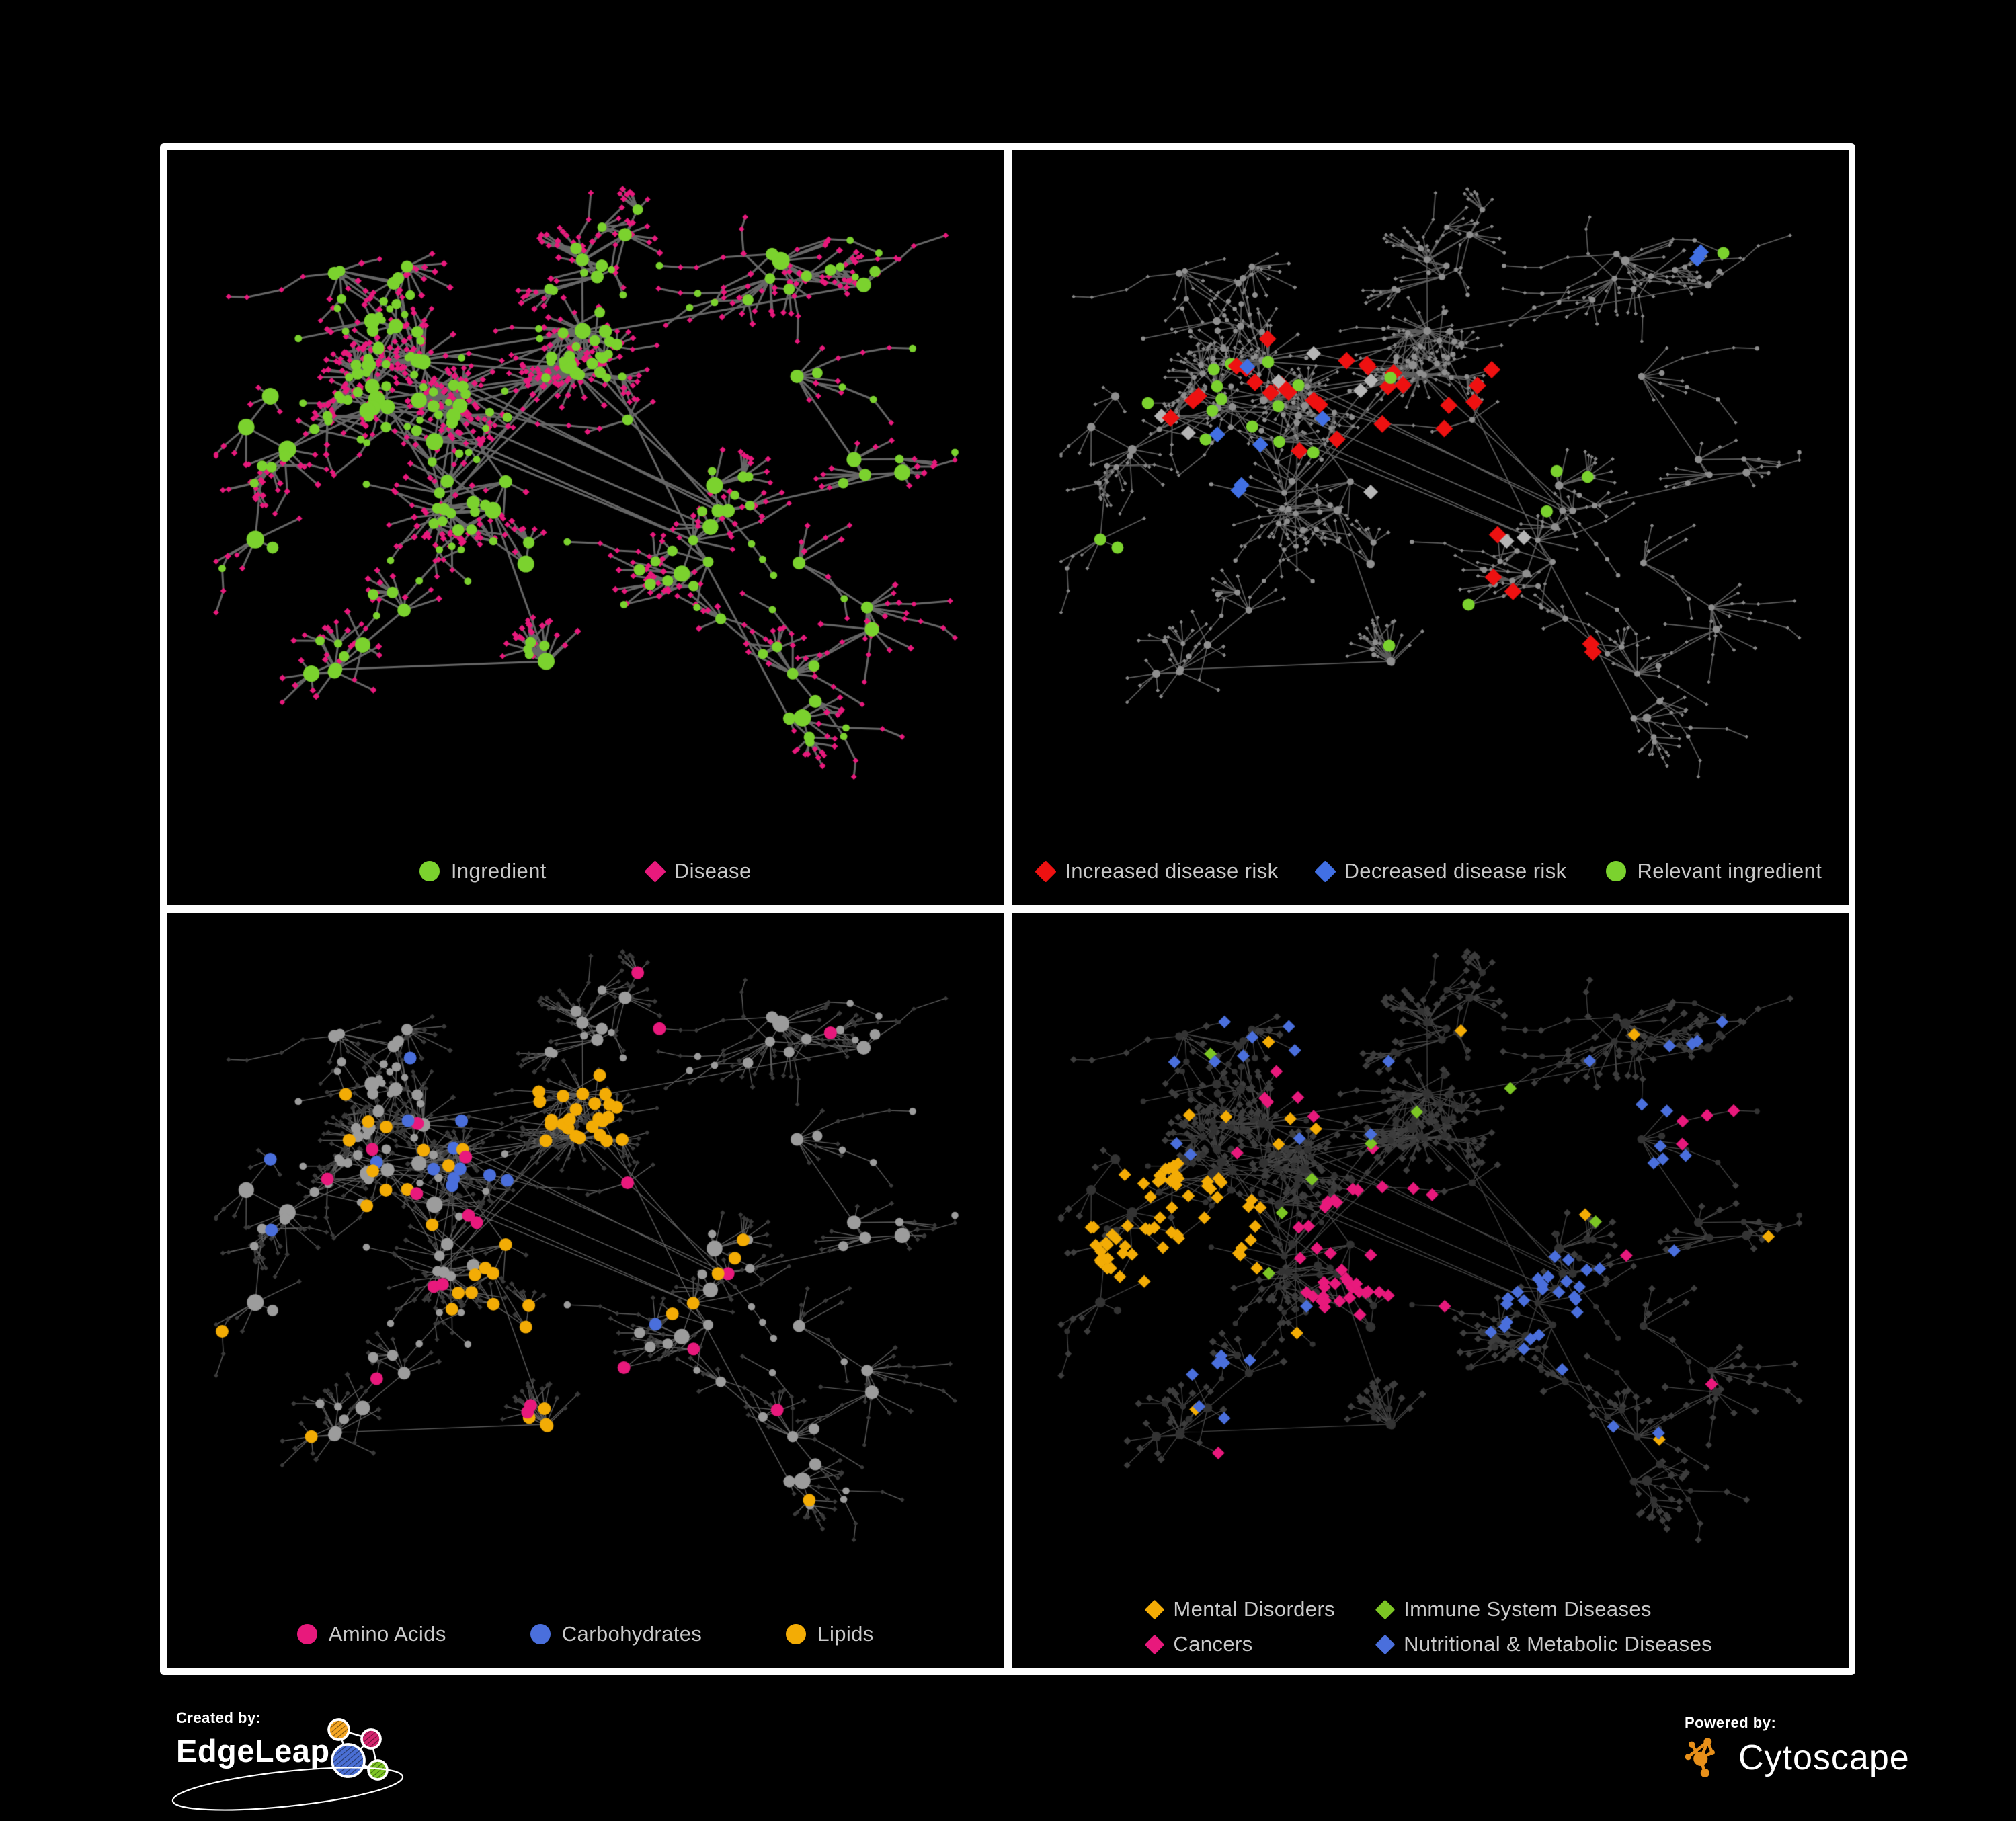 The height and width of the screenshot is (1821, 2016). I want to click on legend-item-relevant-ingredient: Relevant ingredient, so click(1713, 871).